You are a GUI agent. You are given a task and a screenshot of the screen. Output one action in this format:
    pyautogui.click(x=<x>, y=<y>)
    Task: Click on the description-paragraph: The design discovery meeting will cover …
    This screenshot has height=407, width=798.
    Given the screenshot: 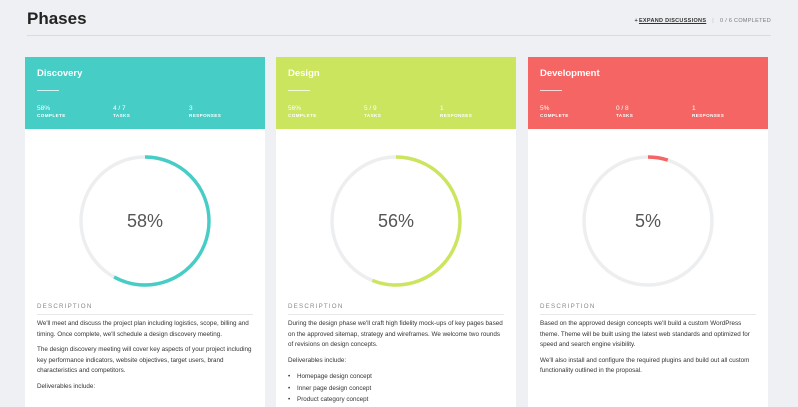 What is the action you would take?
    pyautogui.click(x=144, y=360)
    